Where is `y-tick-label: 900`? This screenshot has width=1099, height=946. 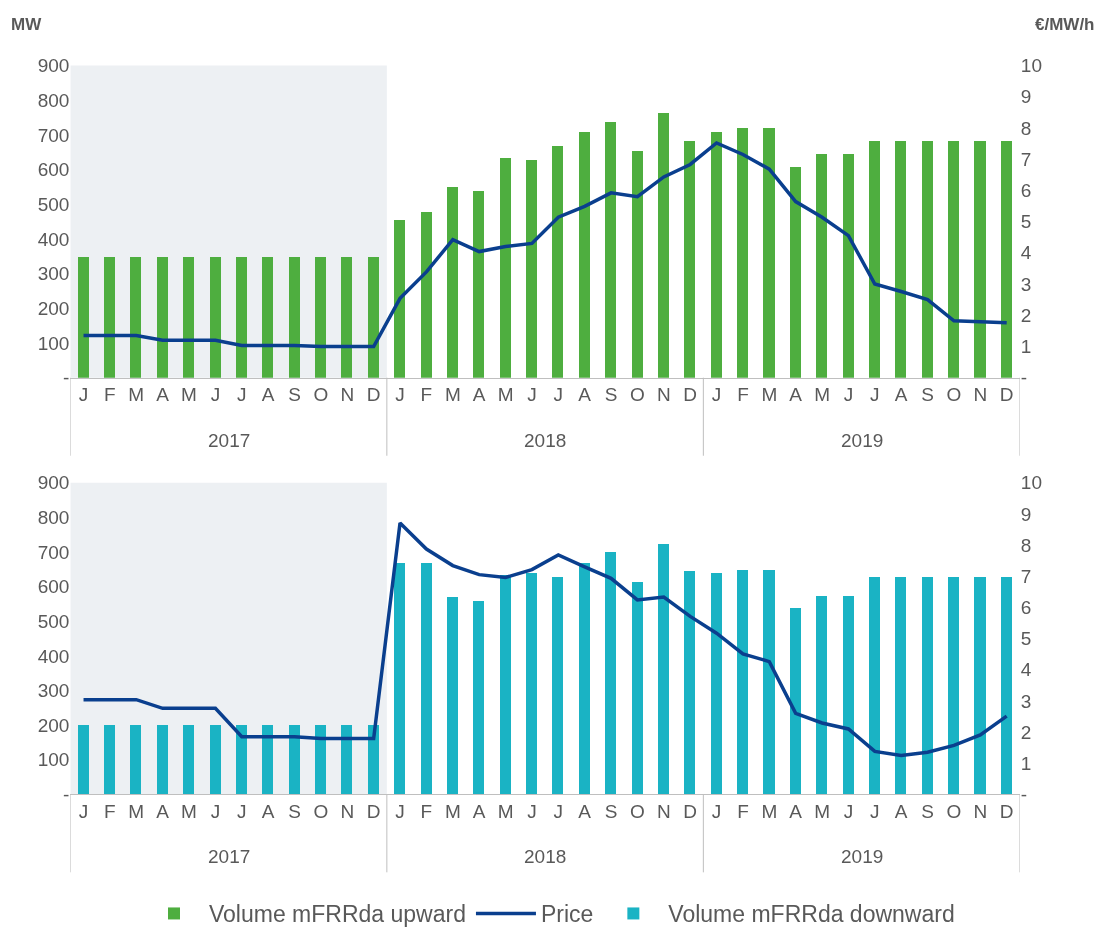 y-tick-label: 900 is located at coordinates (53, 483).